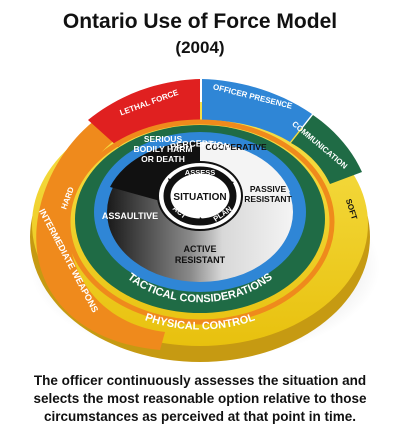 Image resolution: width=400 pixels, height=437 pixels. What do you see at coordinates (200, 47) in the screenshot?
I see `page-subtitle: (2004)` at bounding box center [200, 47].